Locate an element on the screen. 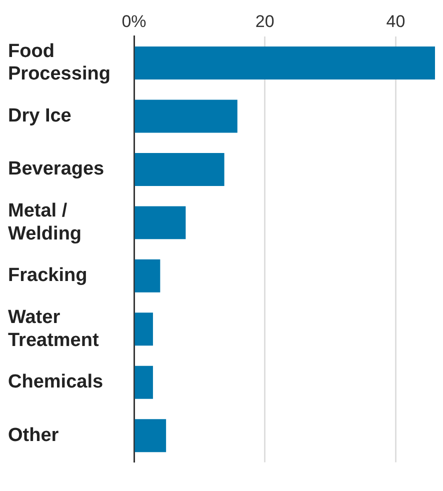 The width and height of the screenshot is (443, 491). y-tick-label: Beverages is located at coordinates (56, 169).